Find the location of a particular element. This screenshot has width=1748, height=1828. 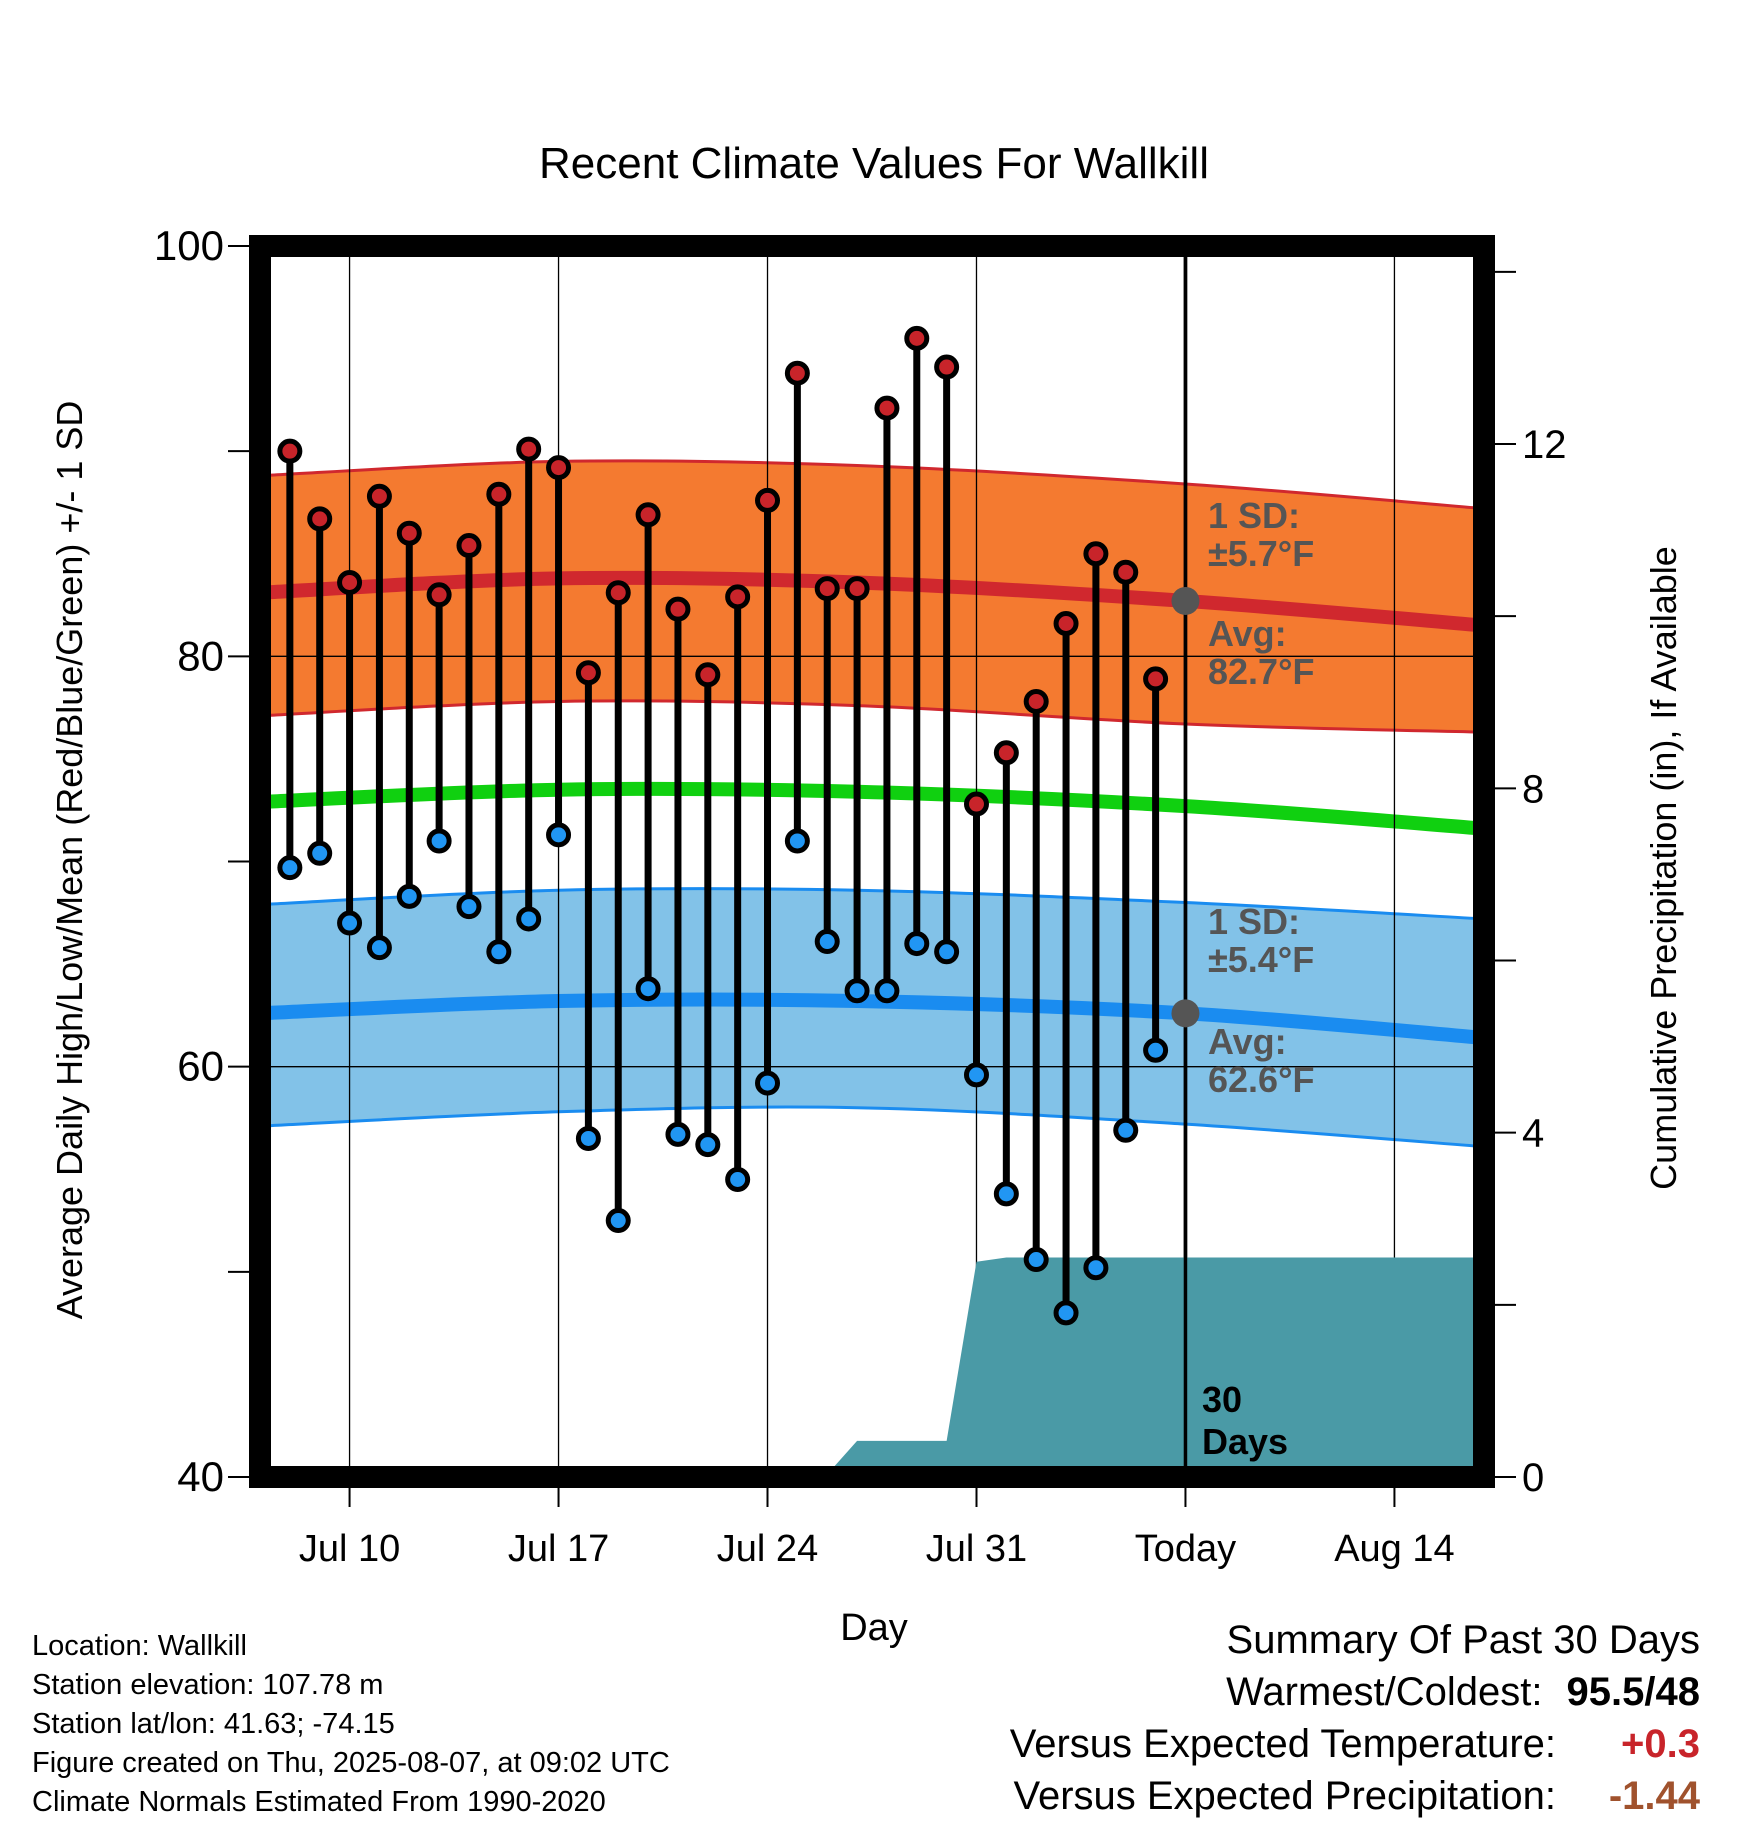

low-sd-value: ±5.4°F is located at coordinates (1261, 959).